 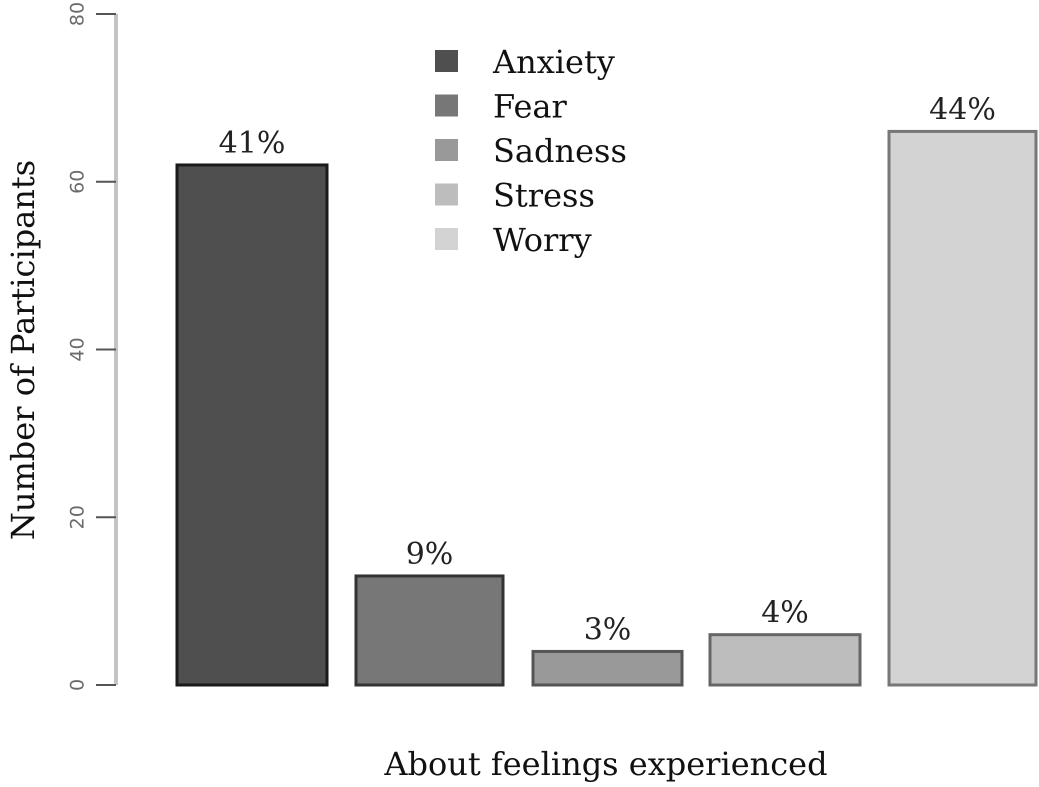 I want to click on y-axis-title: Number of Participants, so click(x=23, y=350).